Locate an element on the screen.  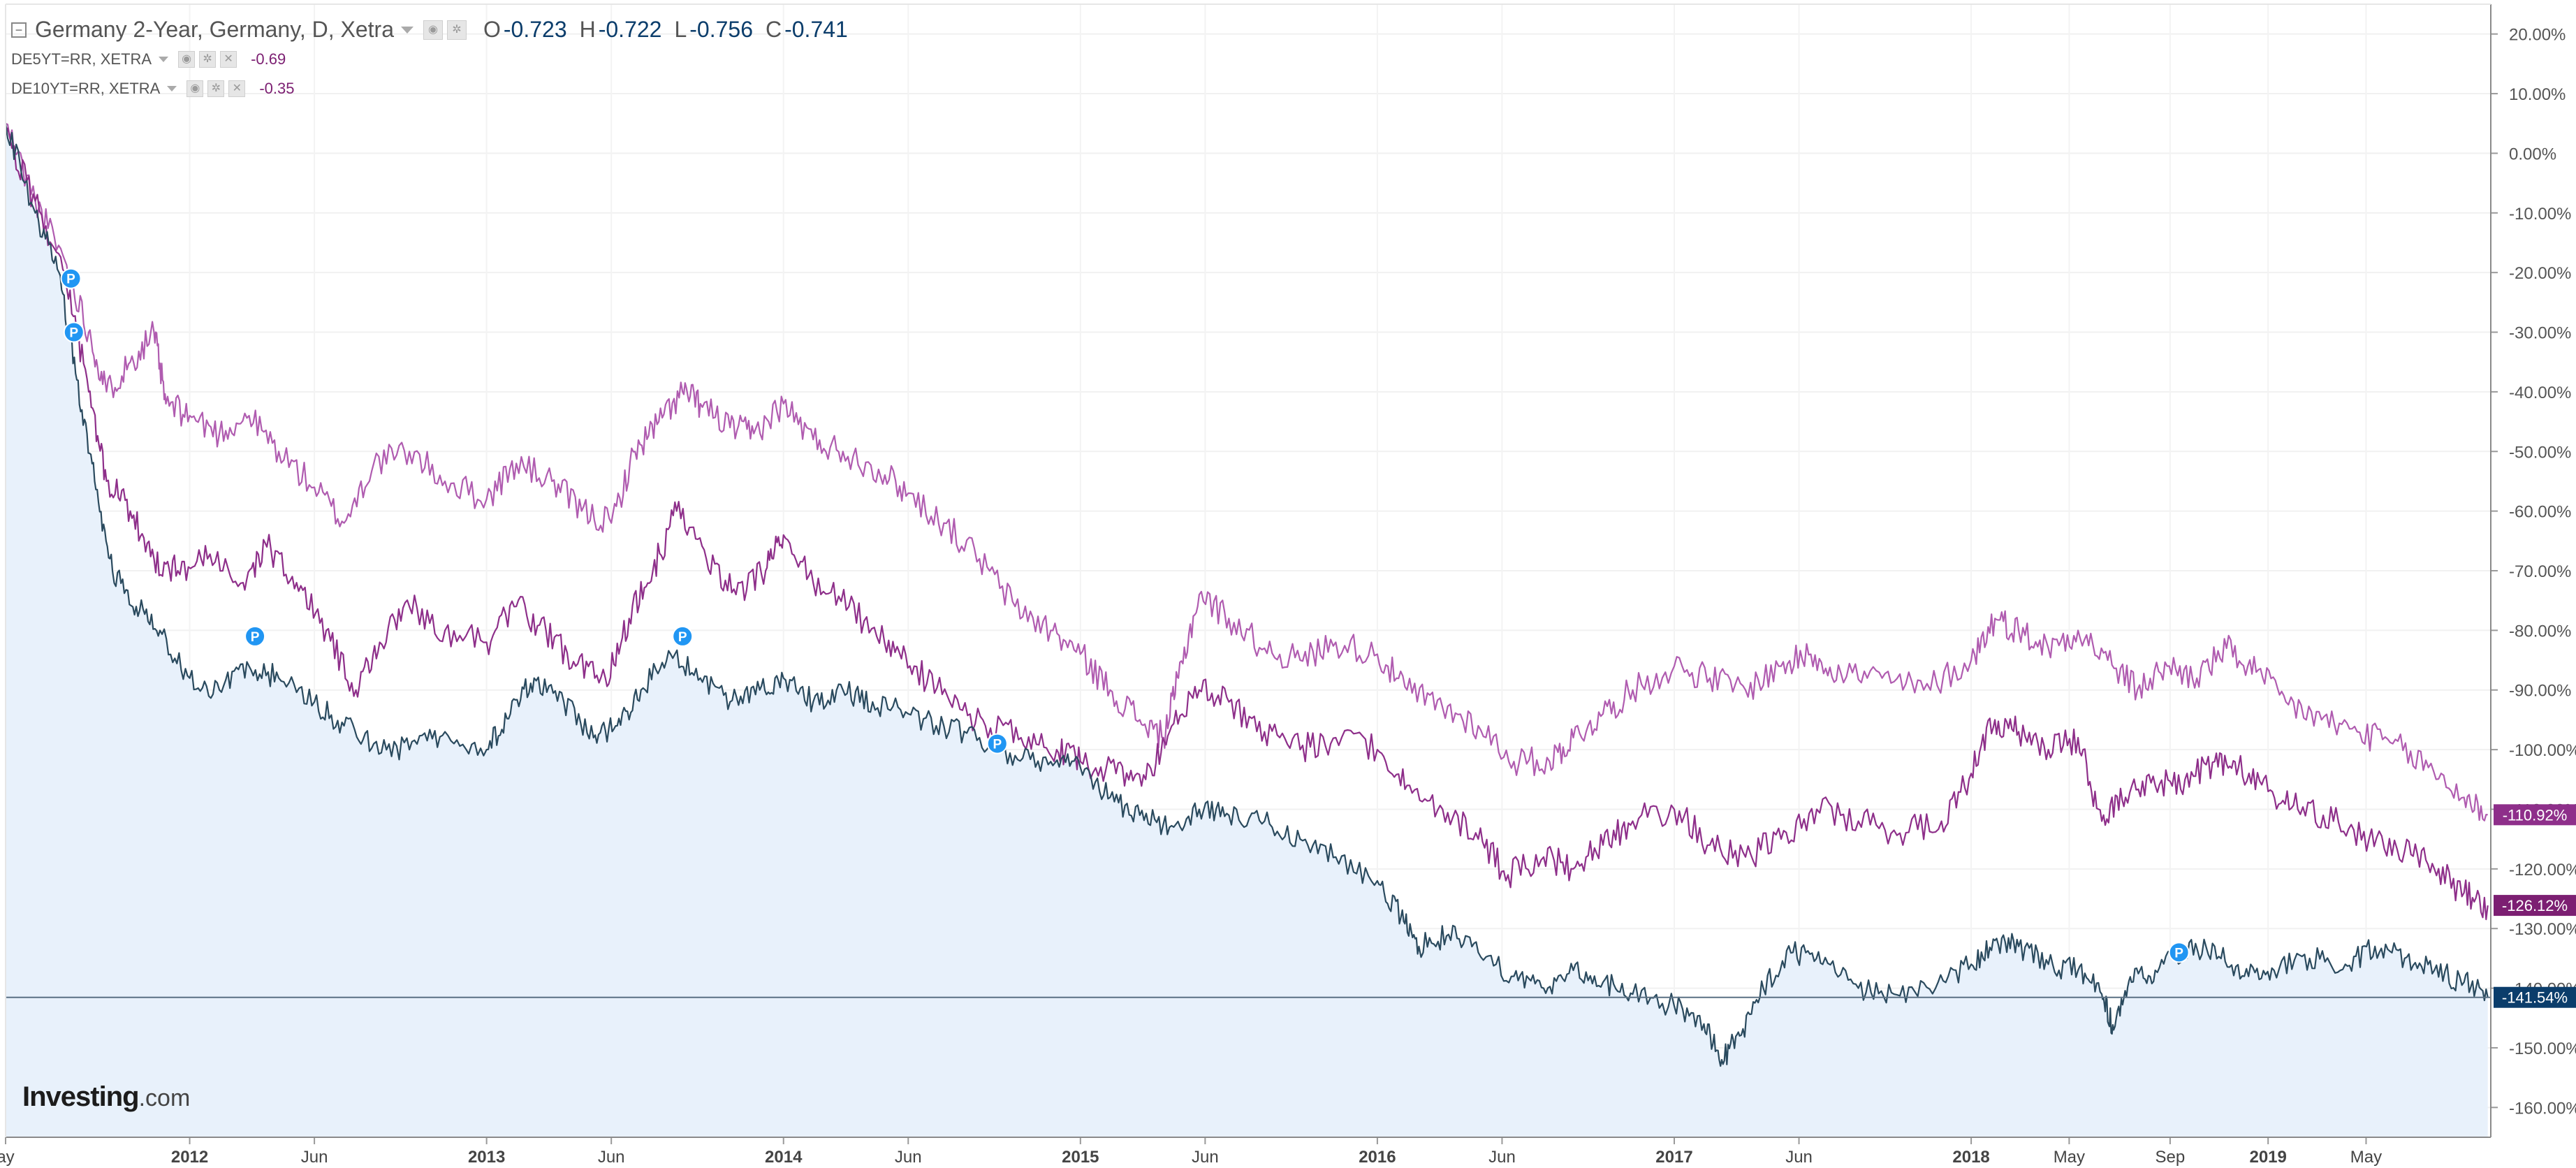
y-tick-label: 10.00% is located at coordinates (2537, 94).